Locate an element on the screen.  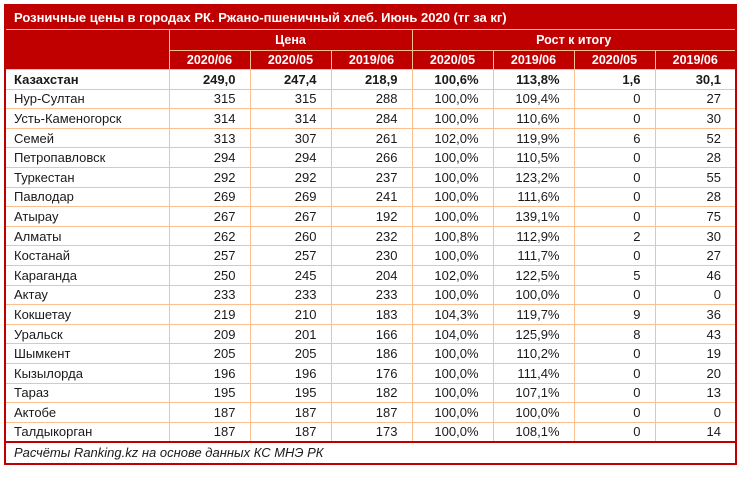
value-cell: 230 is located at coordinates (371, 255).